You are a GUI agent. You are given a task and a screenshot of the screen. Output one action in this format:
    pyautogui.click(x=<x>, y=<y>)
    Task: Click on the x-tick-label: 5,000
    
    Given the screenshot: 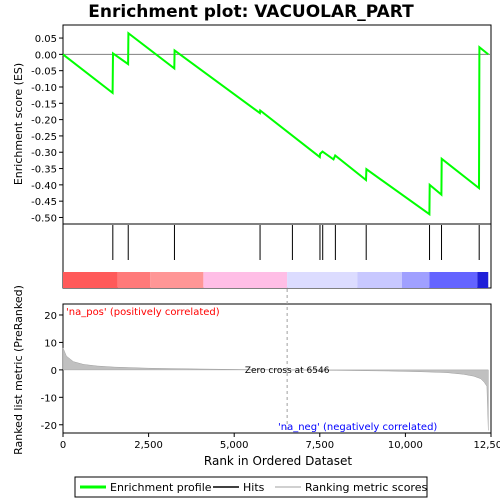 What is the action you would take?
    pyautogui.click(x=234, y=445)
    